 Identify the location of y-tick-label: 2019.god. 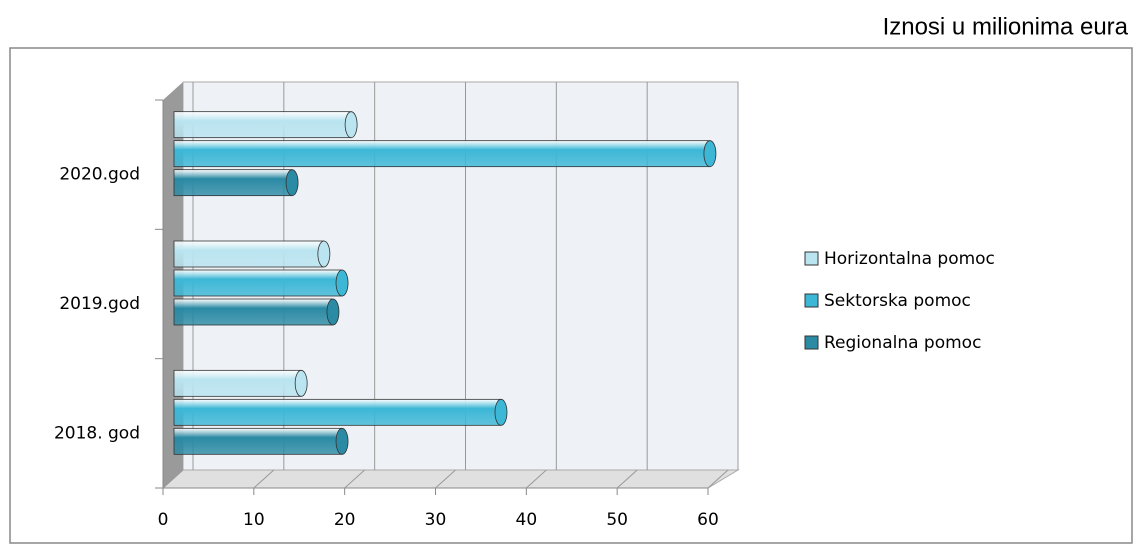
(99, 304).